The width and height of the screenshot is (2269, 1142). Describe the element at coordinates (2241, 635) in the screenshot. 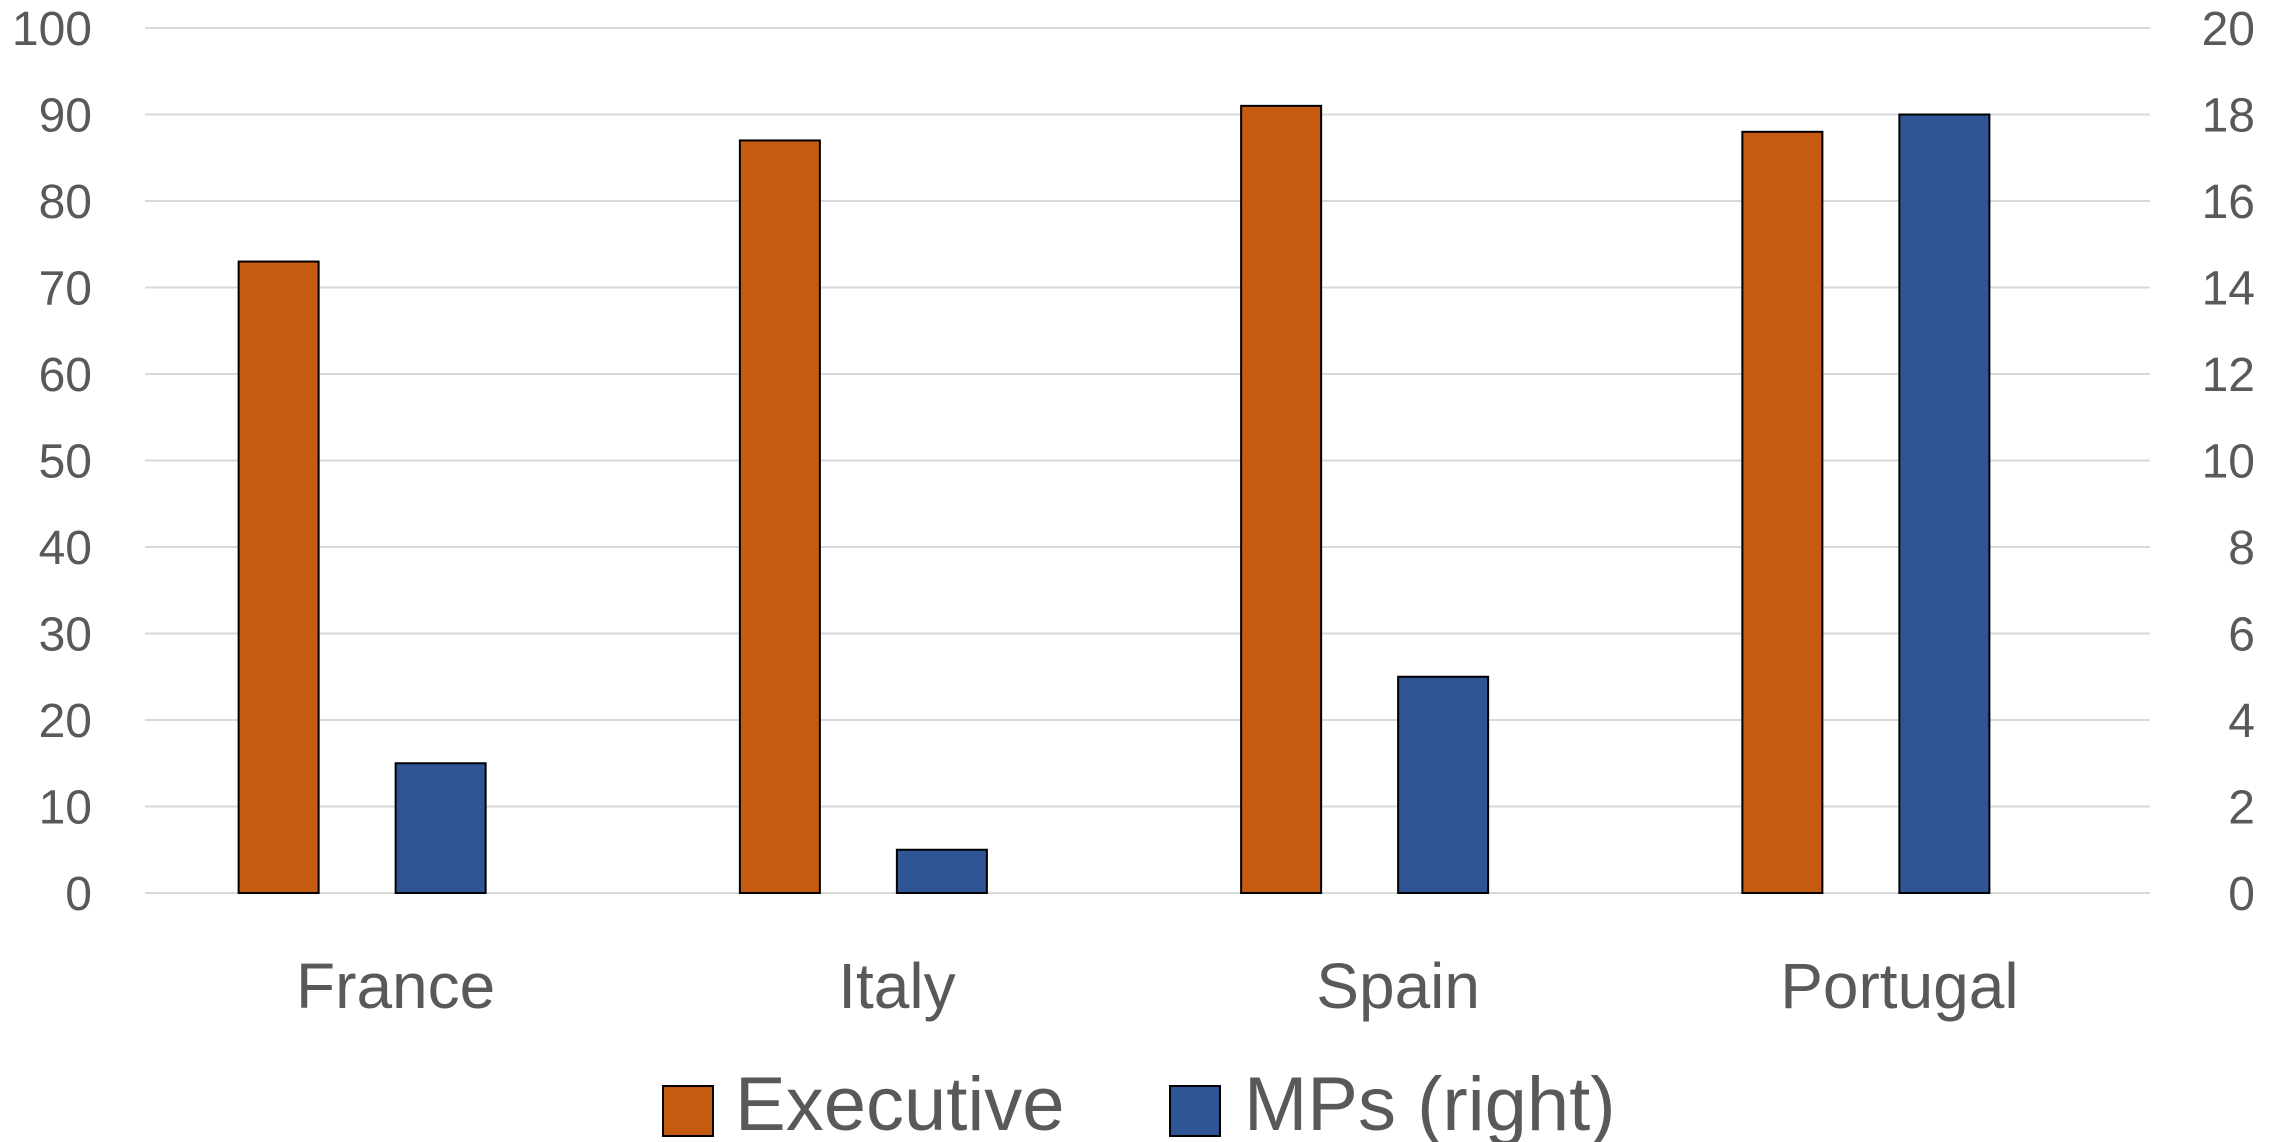

I see `right-tick-label: 6` at that location.